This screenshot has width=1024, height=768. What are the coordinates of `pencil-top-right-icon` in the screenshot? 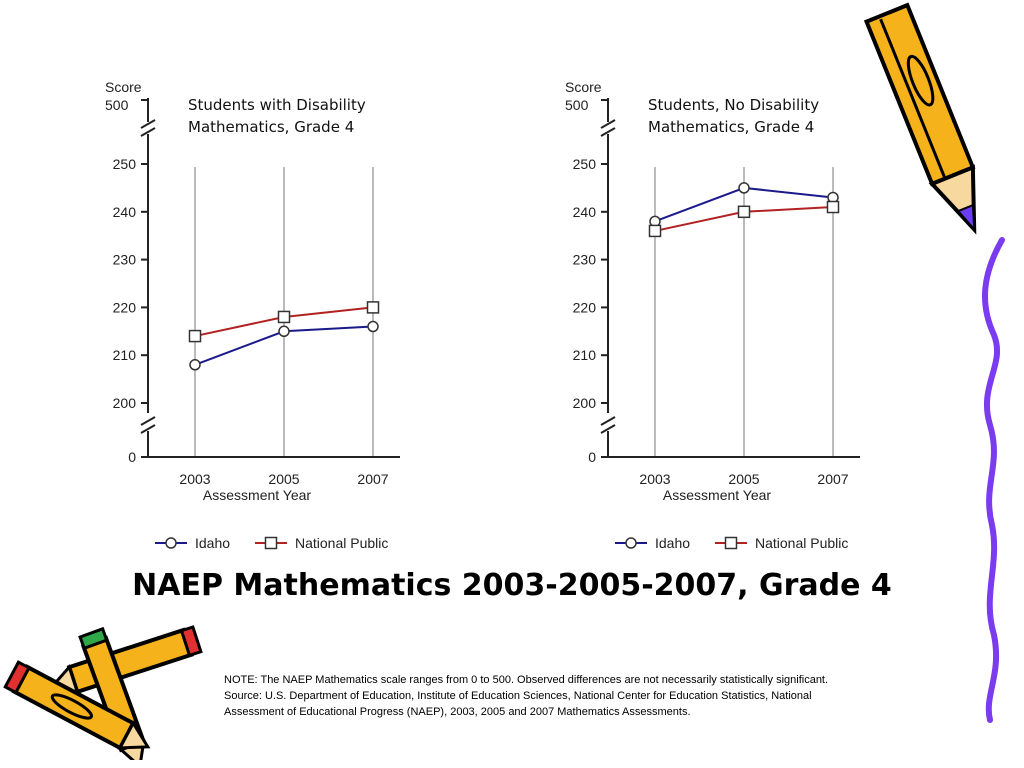 It's located at (920, 118).